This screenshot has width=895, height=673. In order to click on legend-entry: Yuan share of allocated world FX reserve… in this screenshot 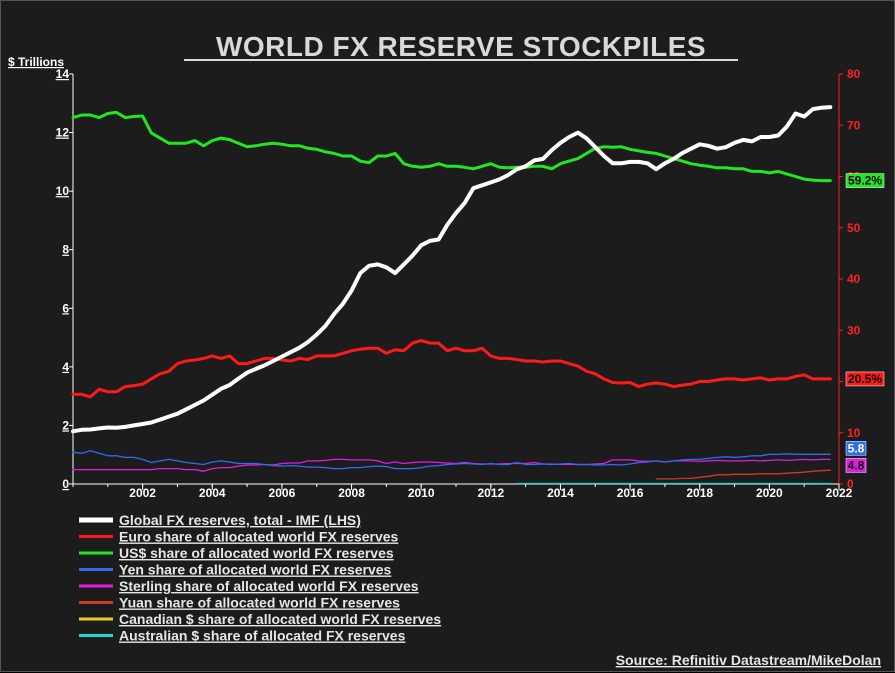, I will do `click(259, 603)`.